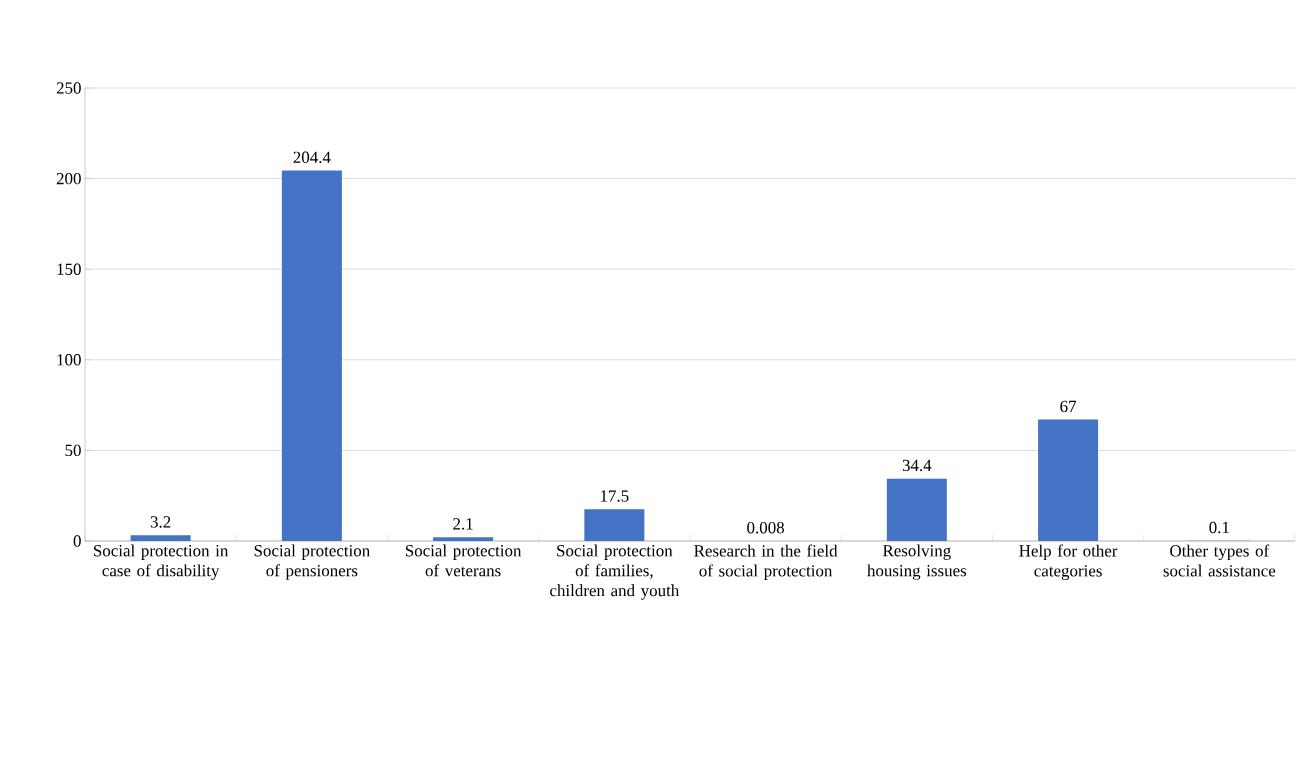  I want to click on y-tick-label: 0, so click(77, 541).